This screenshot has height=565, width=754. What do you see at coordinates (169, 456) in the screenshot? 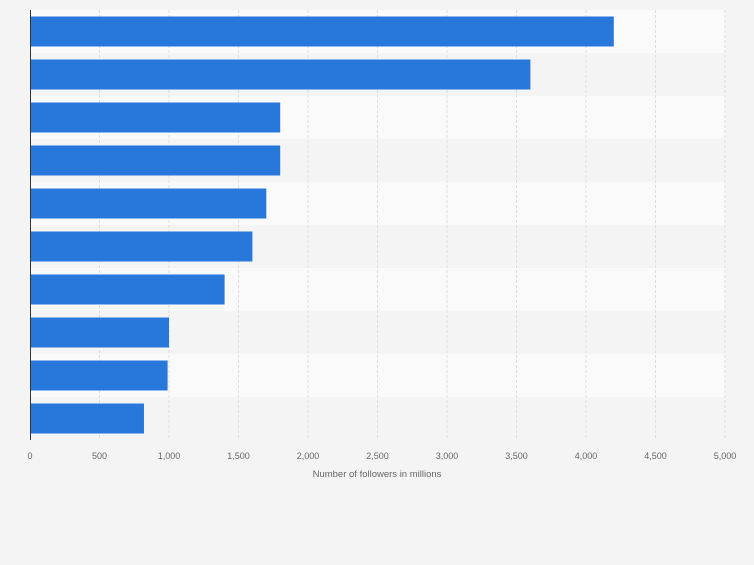
I see `x-tick-label: 1,000` at bounding box center [169, 456].